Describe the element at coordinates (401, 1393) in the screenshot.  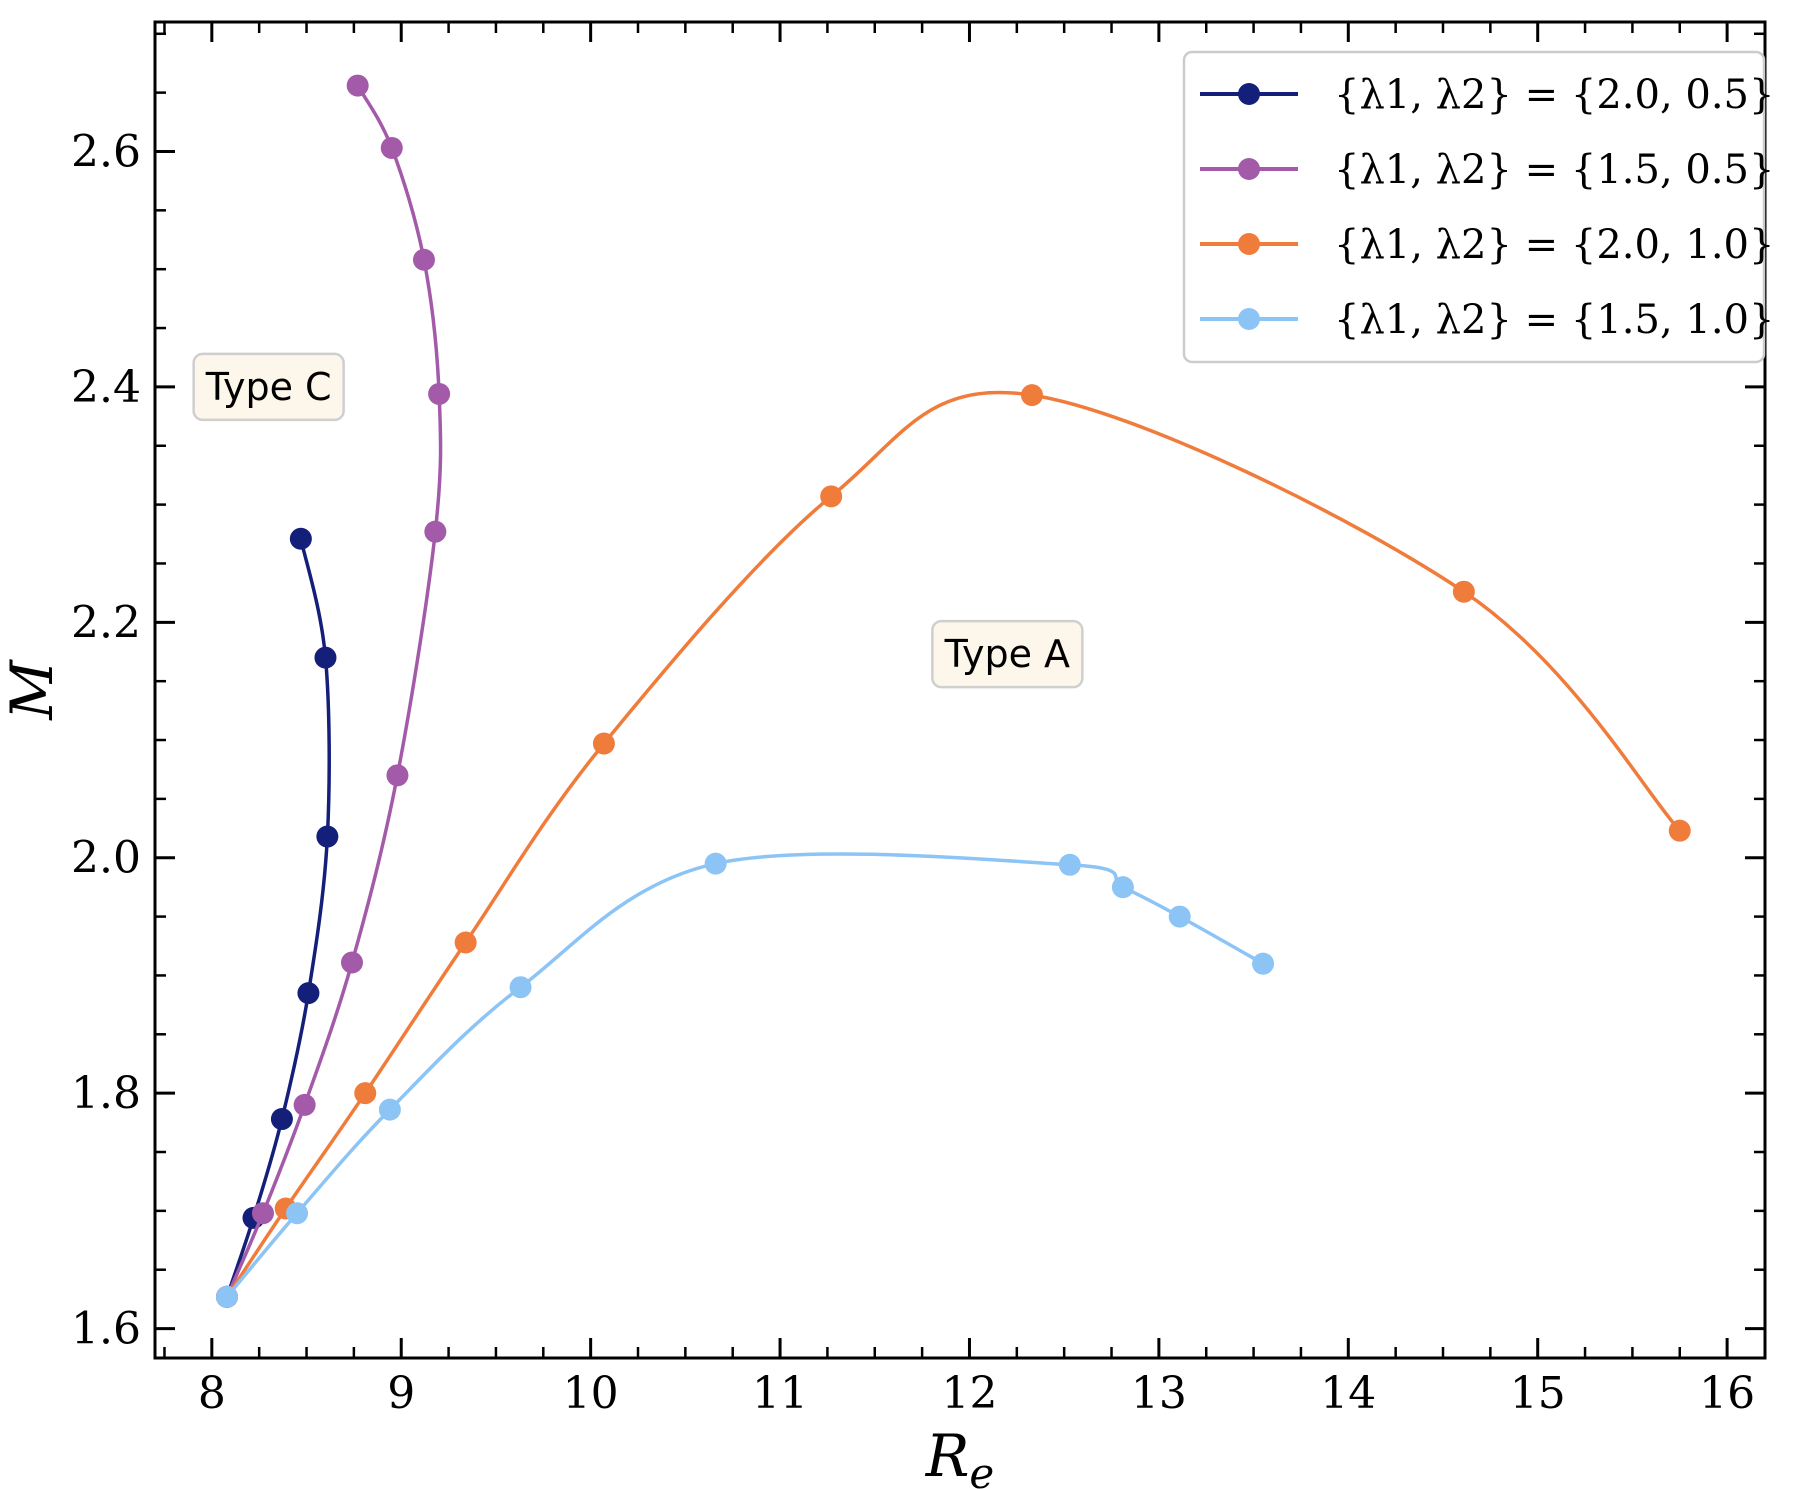
I see `x-tick-label: 9` at that location.